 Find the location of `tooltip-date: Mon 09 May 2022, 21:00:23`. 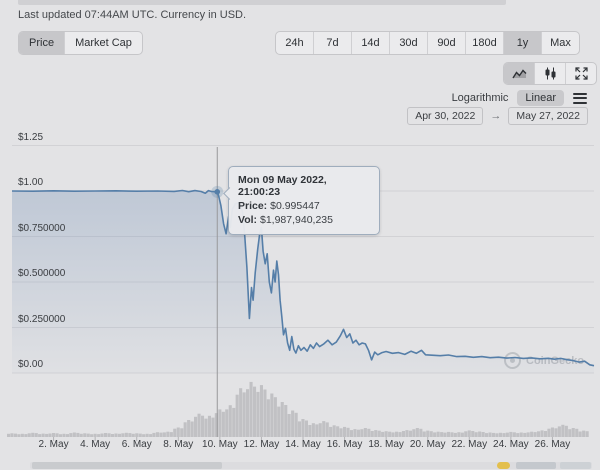

tooltip-date: Mon 09 May 2022, 21:00:23 is located at coordinates (282, 186).